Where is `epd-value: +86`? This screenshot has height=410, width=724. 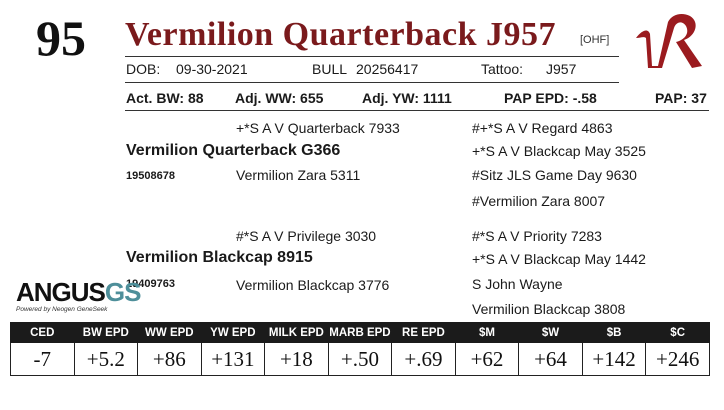 epd-value: +86 is located at coordinates (169, 359).